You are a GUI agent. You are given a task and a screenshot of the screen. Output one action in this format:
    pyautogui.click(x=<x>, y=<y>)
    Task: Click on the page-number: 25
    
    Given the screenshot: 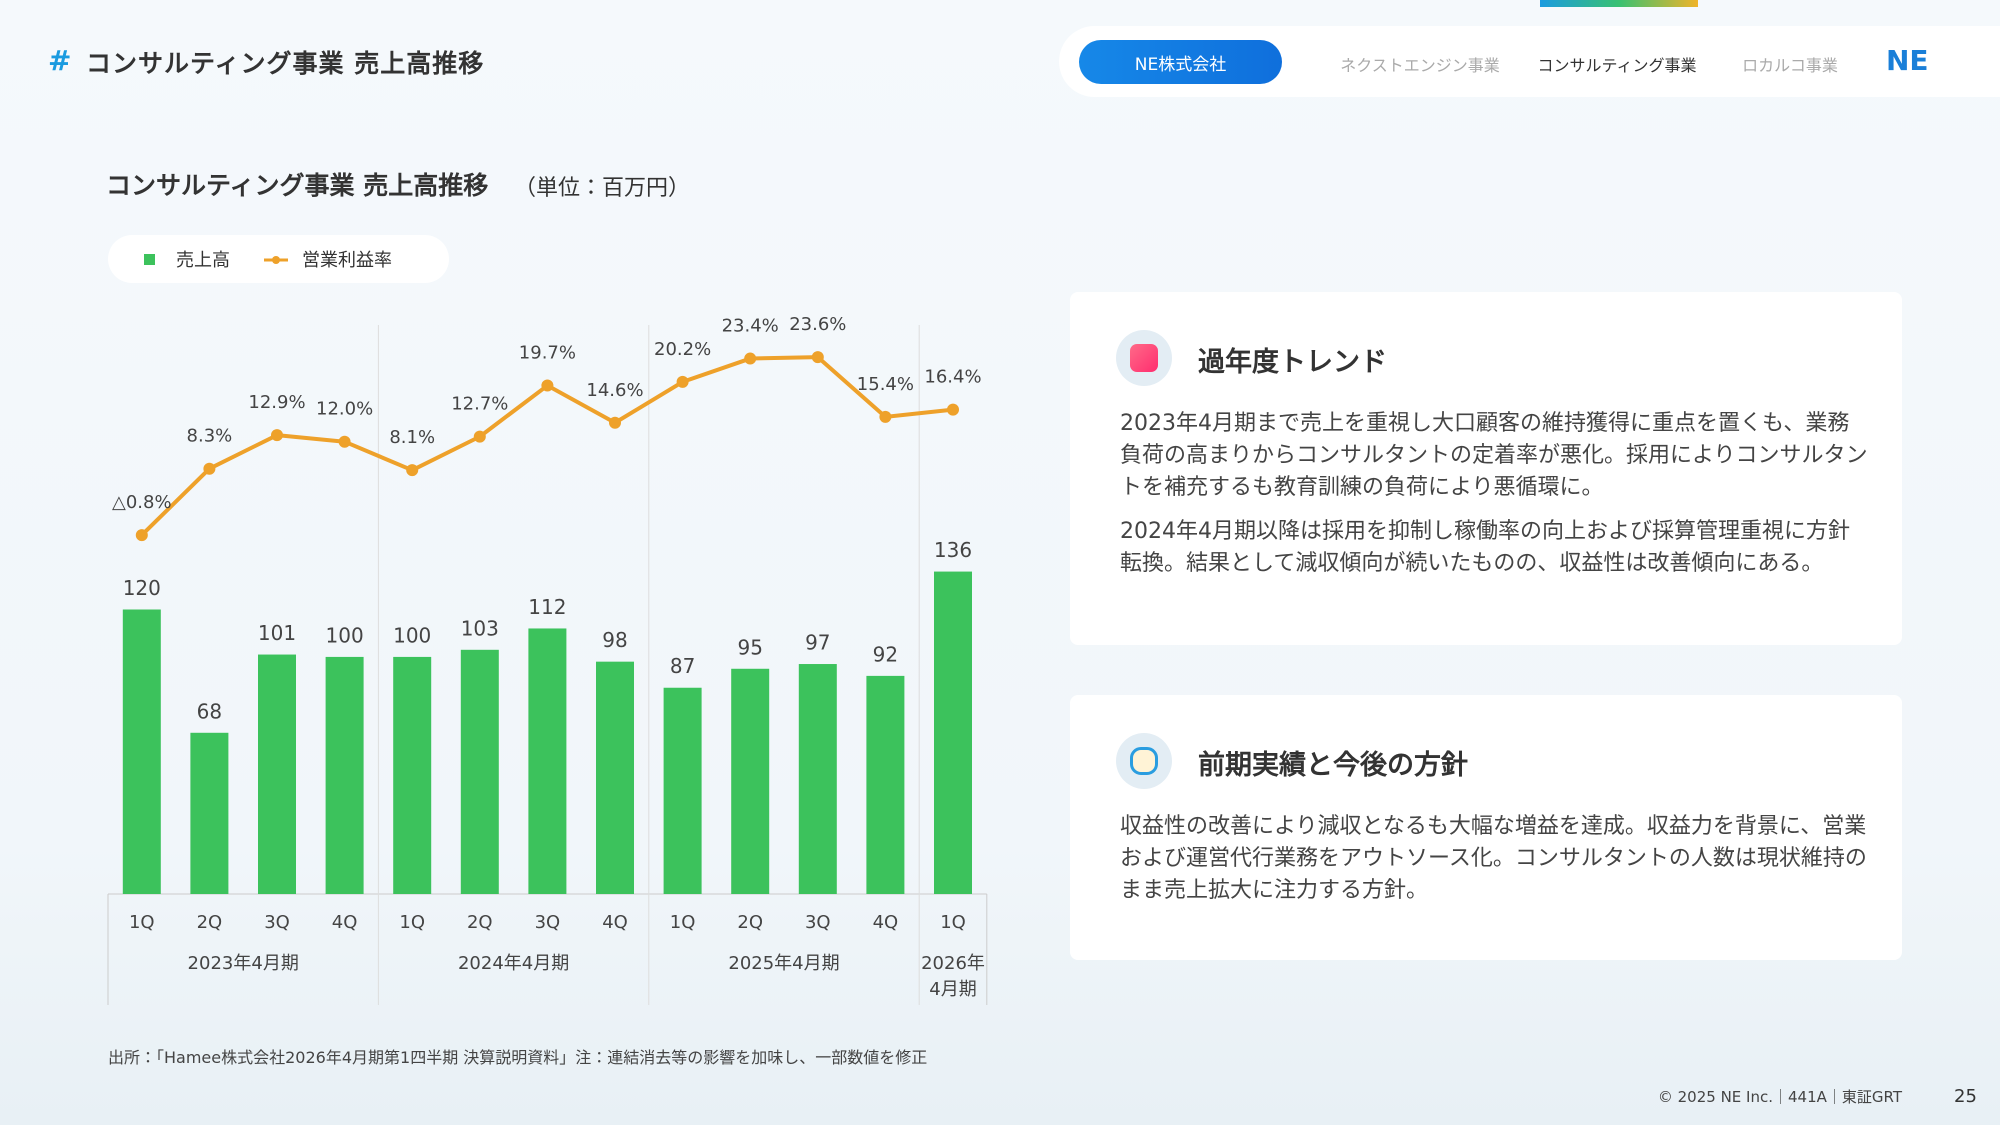 What is the action you would take?
    pyautogui.click(x=1965, y=1096)
    